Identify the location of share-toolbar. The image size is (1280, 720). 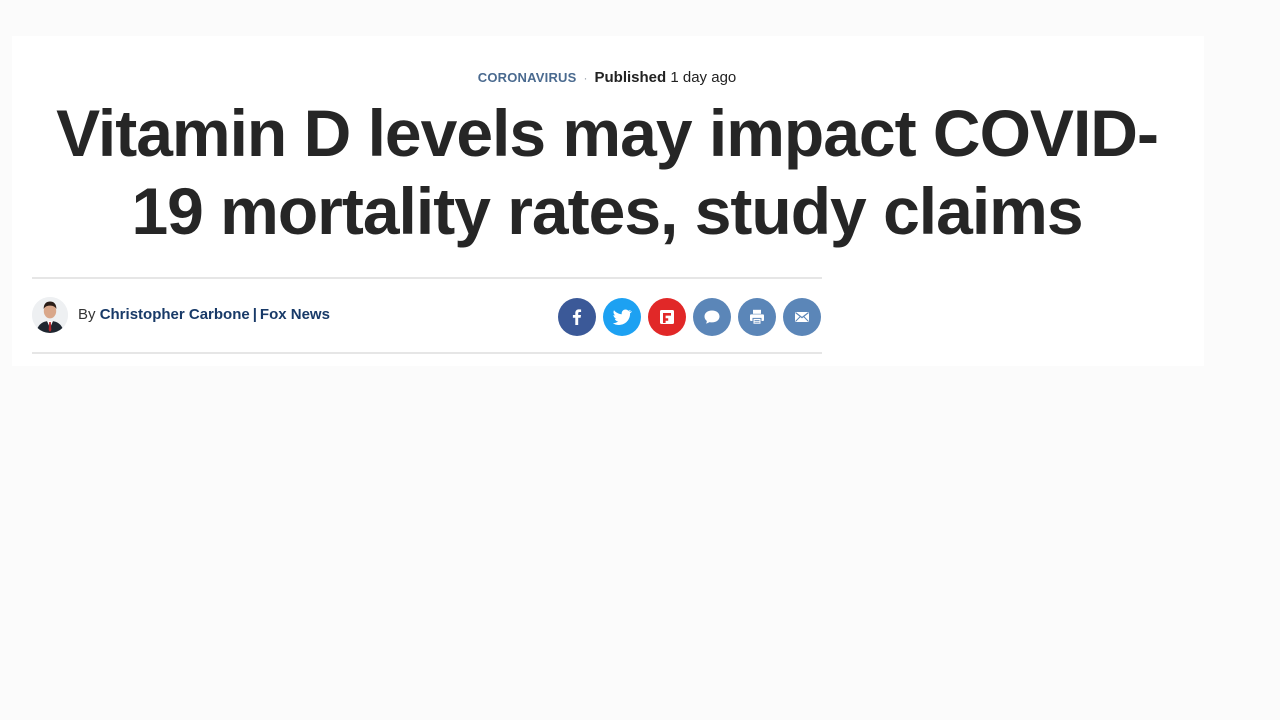
(689, 317).